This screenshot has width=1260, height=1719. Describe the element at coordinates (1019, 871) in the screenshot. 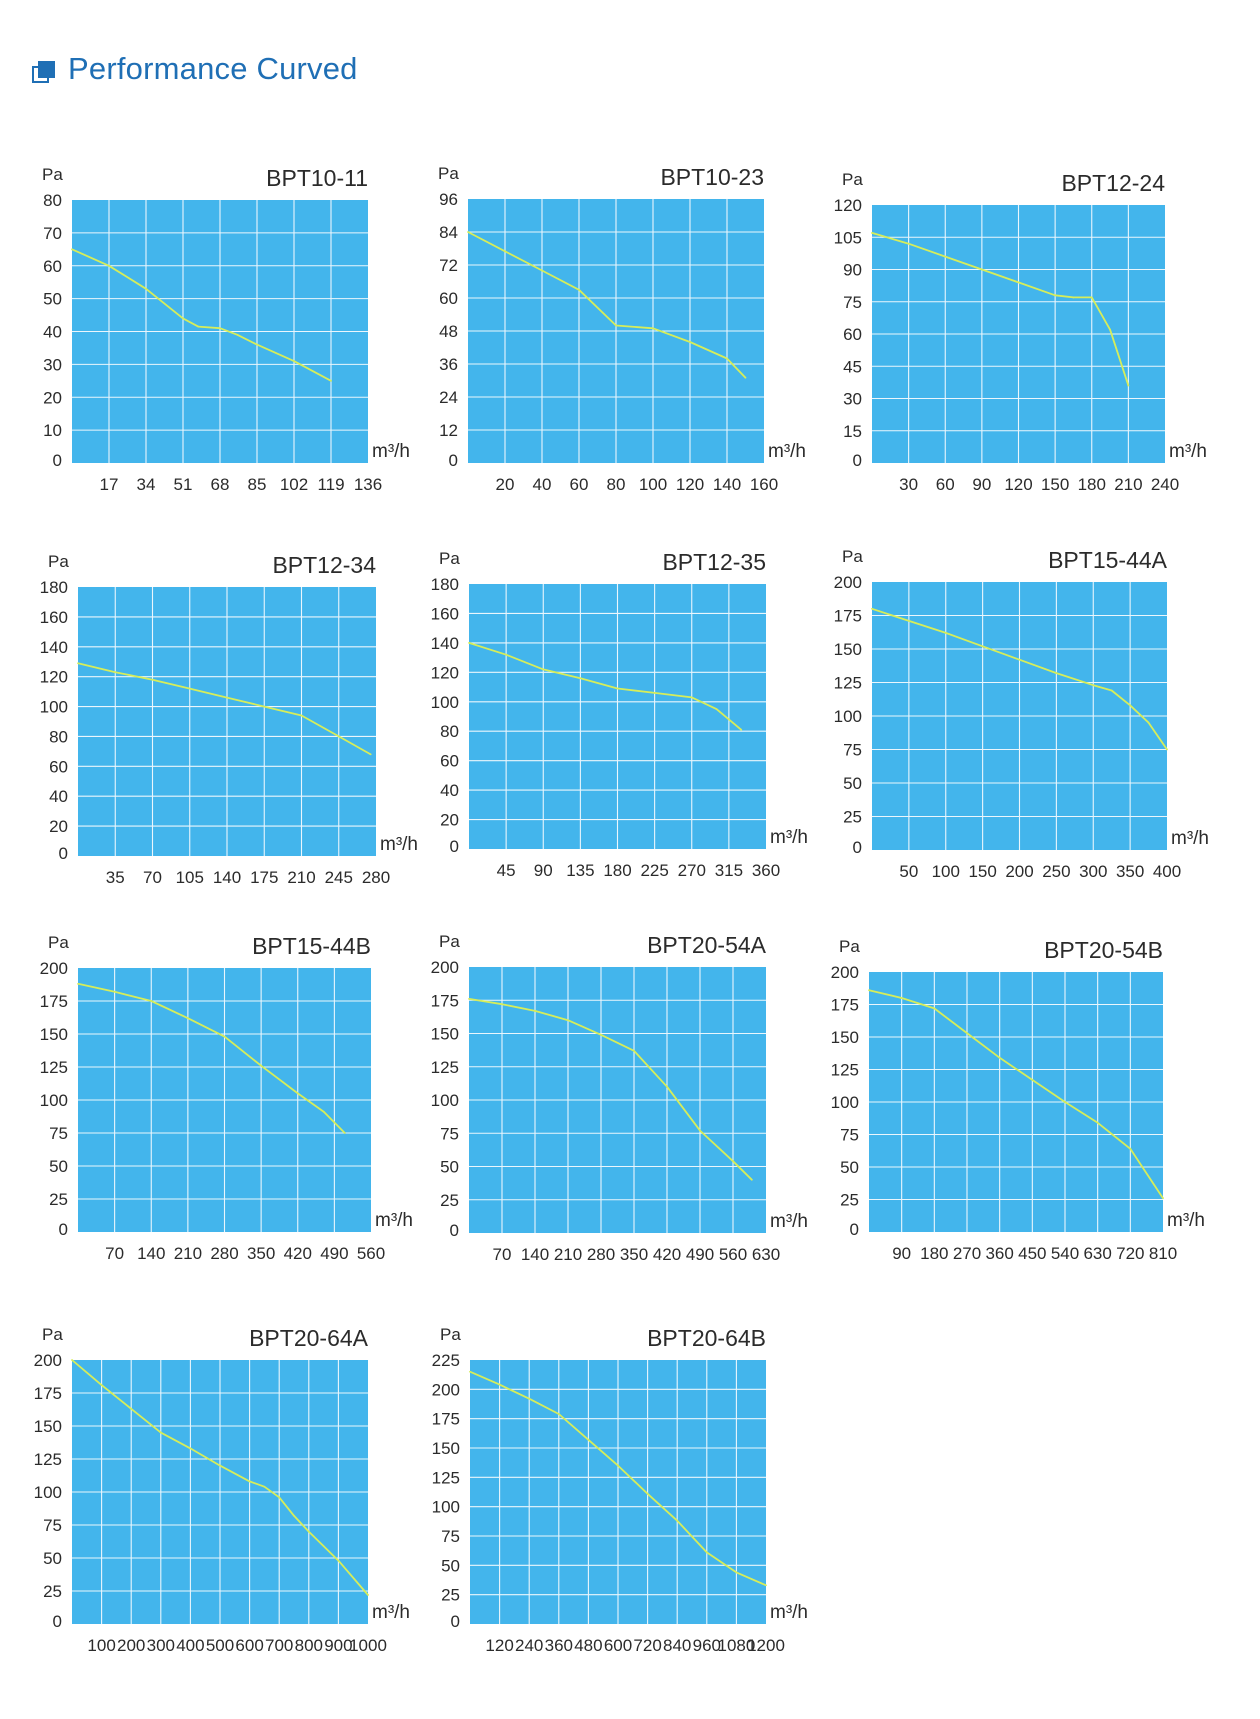

I see `x-tick-label: 200` at that location.